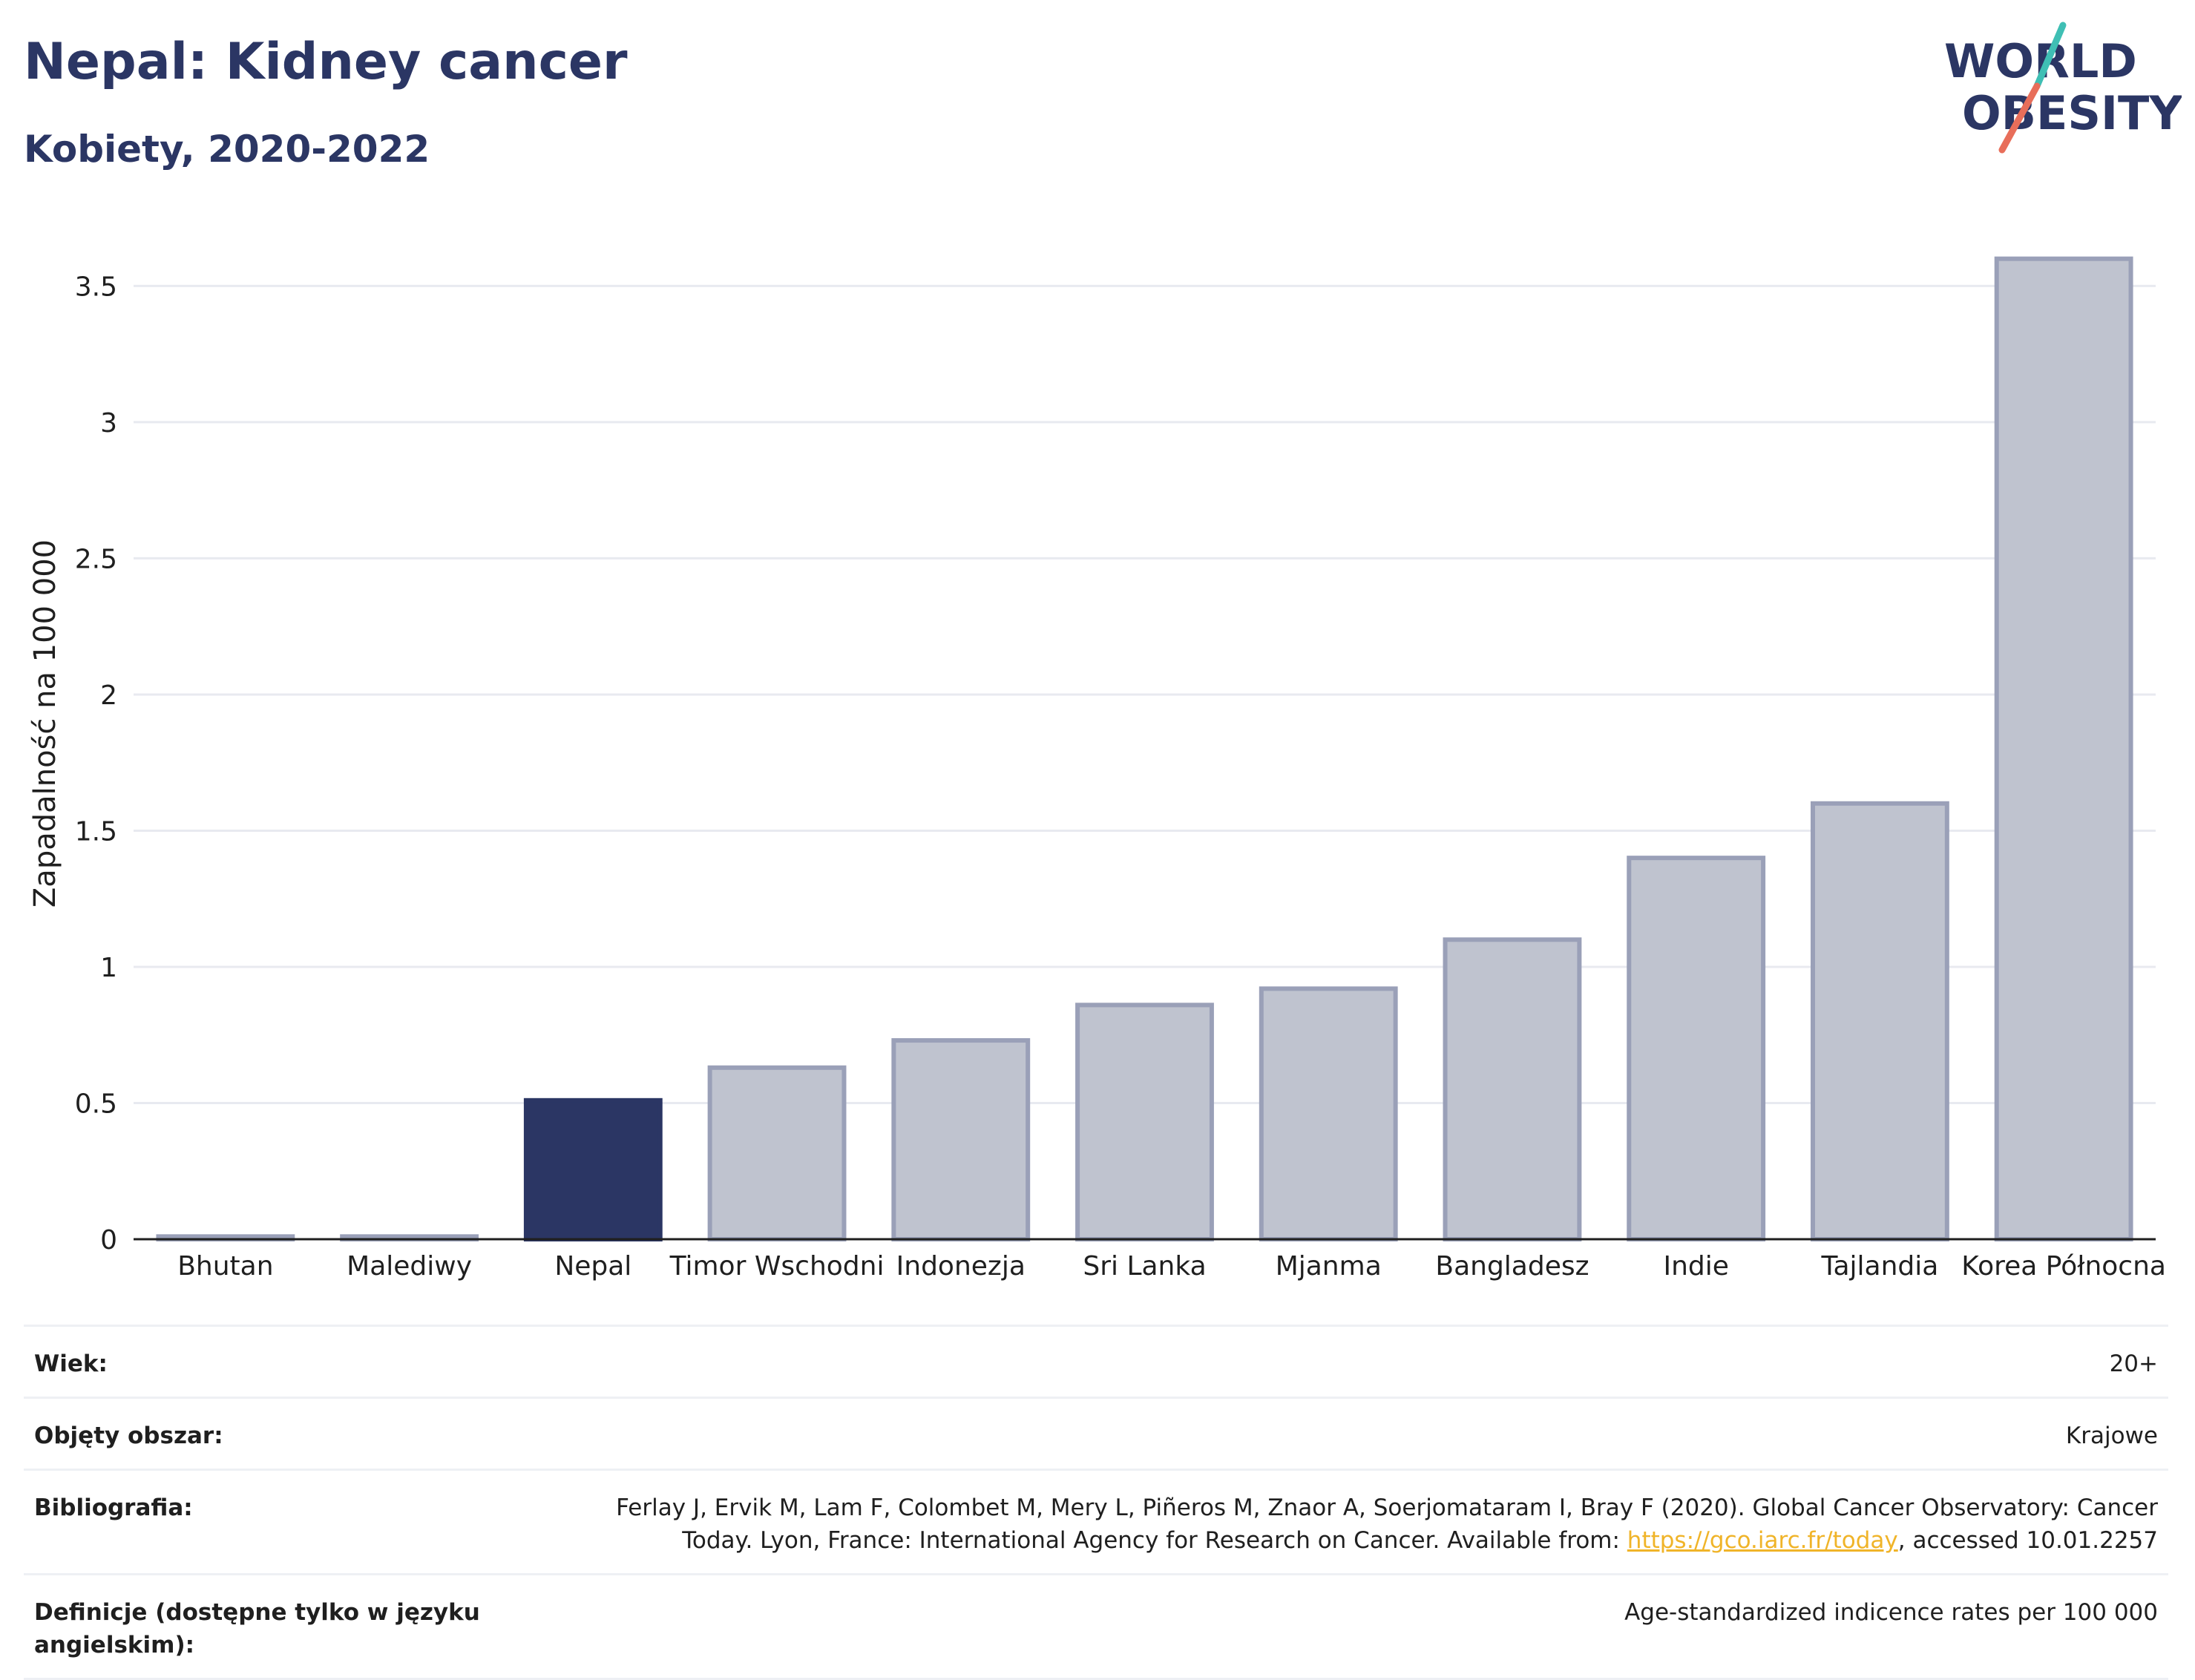 This screenshot has width=2195, height=1680. What do you see at coordinates (777, 1153) in the screenshot?
I see `bar-timor-wschodni` at bounding box center [777, 1153].